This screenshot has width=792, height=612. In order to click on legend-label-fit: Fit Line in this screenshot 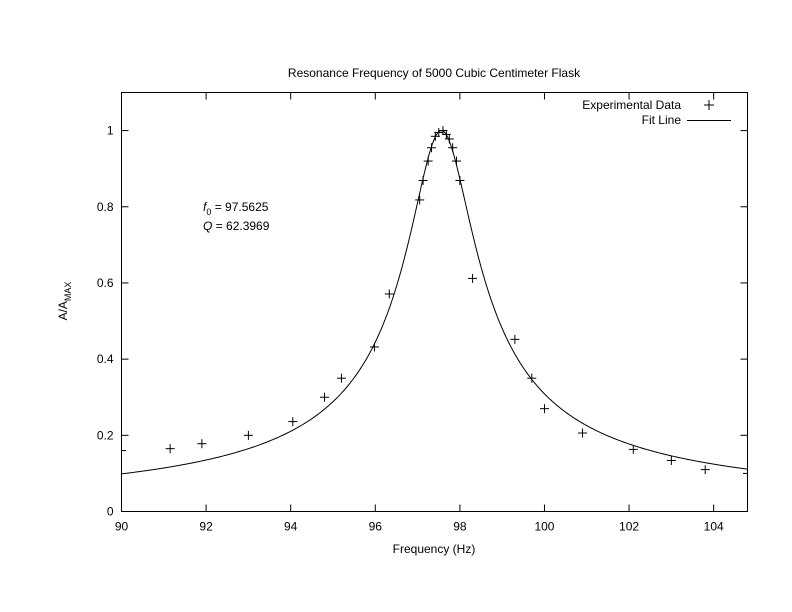, I will do `click(662, 120)`.